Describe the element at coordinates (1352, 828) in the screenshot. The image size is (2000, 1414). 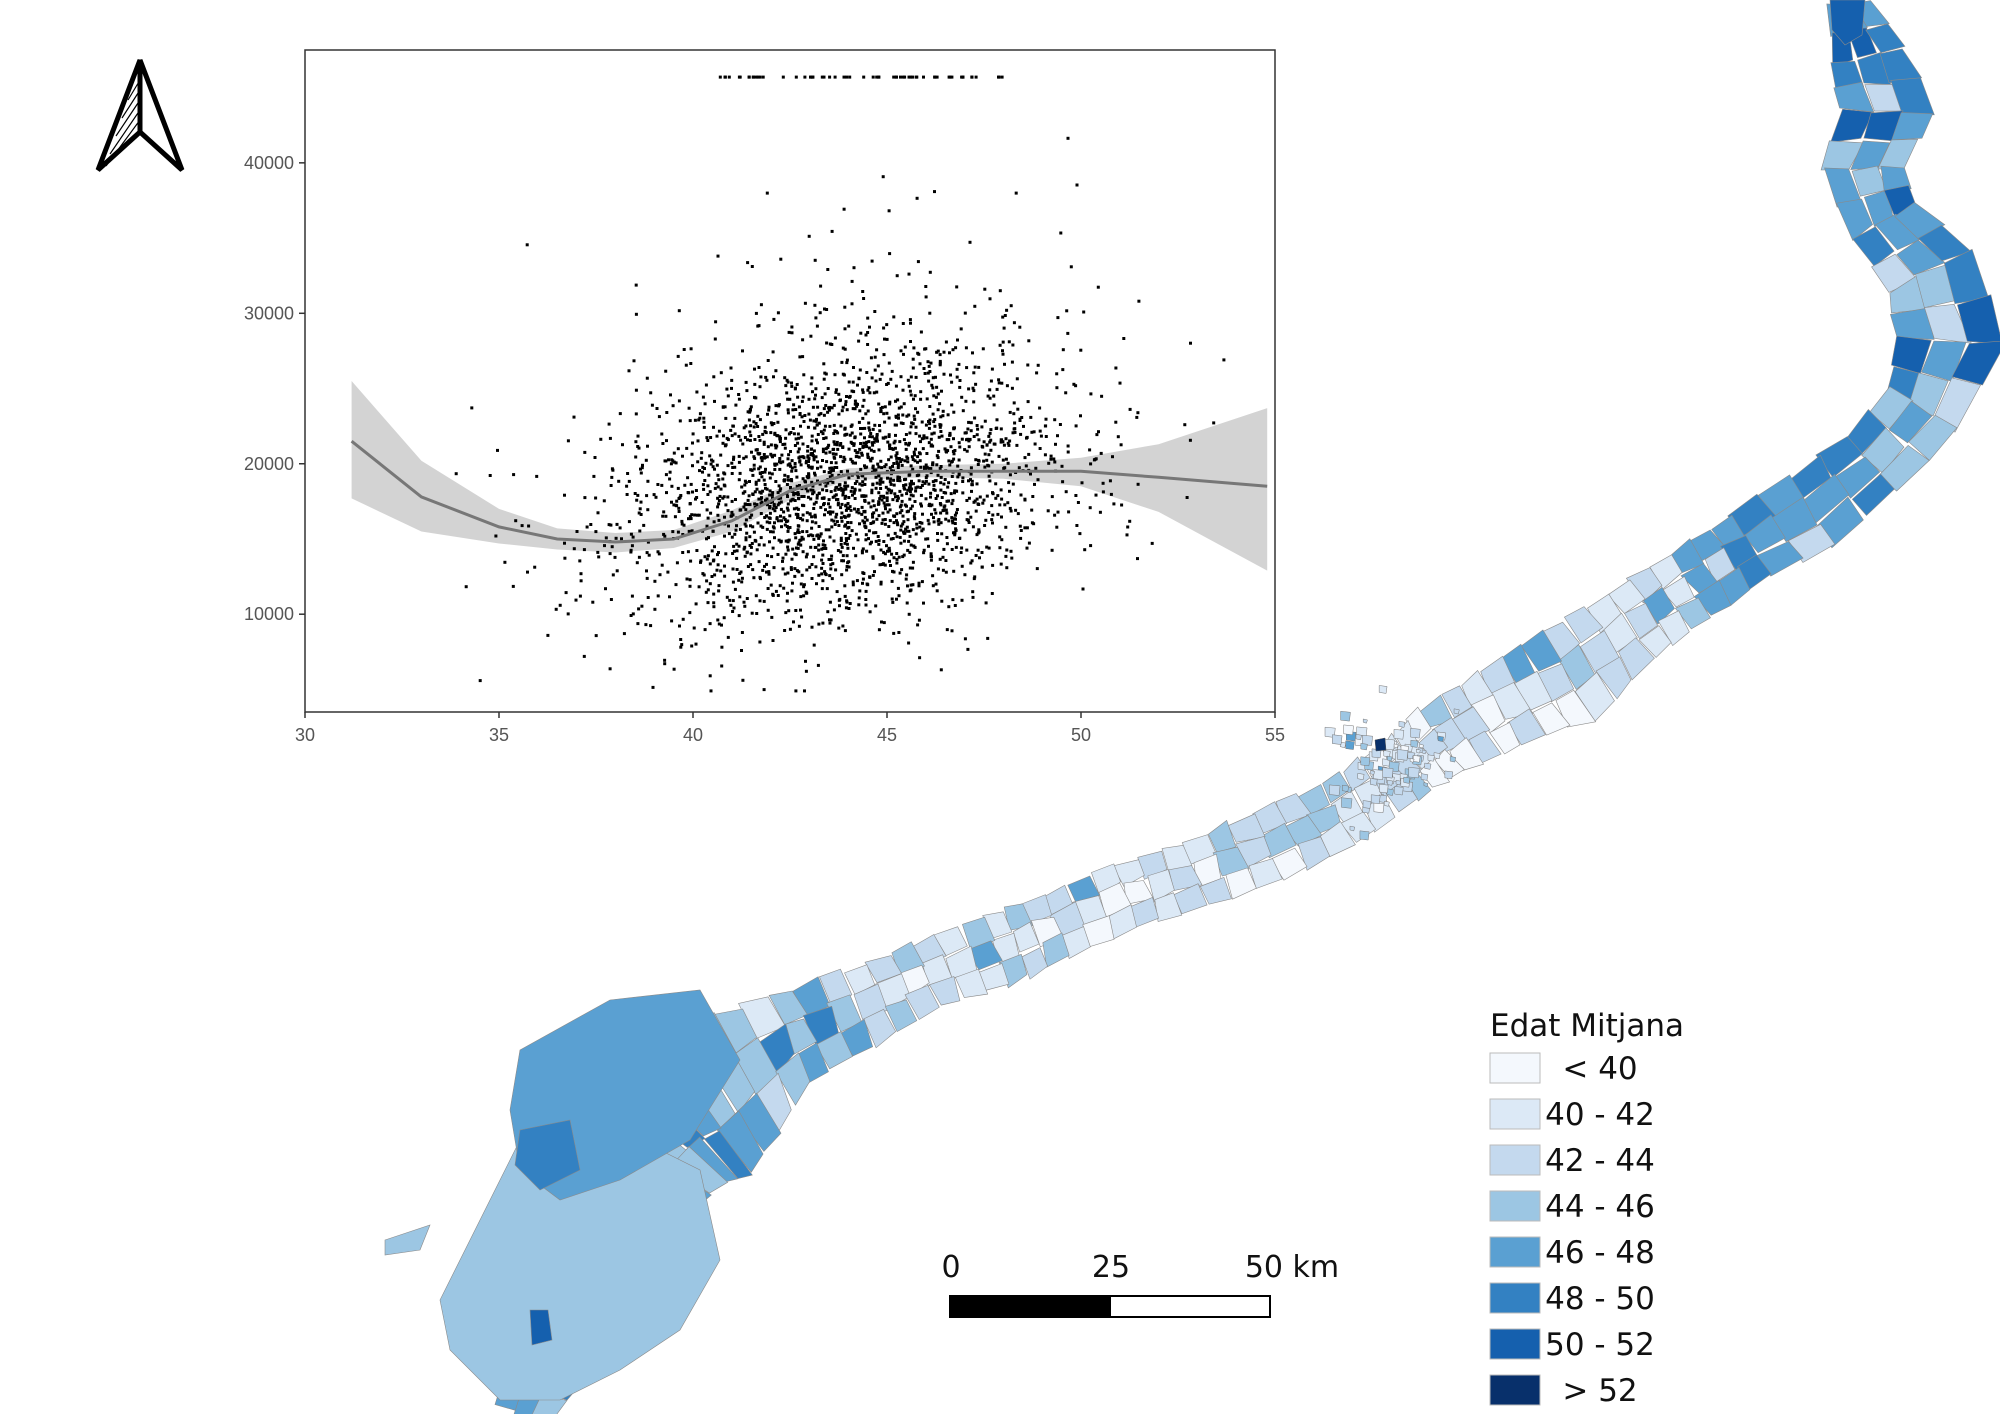
I see `metro-polygon` at that location.